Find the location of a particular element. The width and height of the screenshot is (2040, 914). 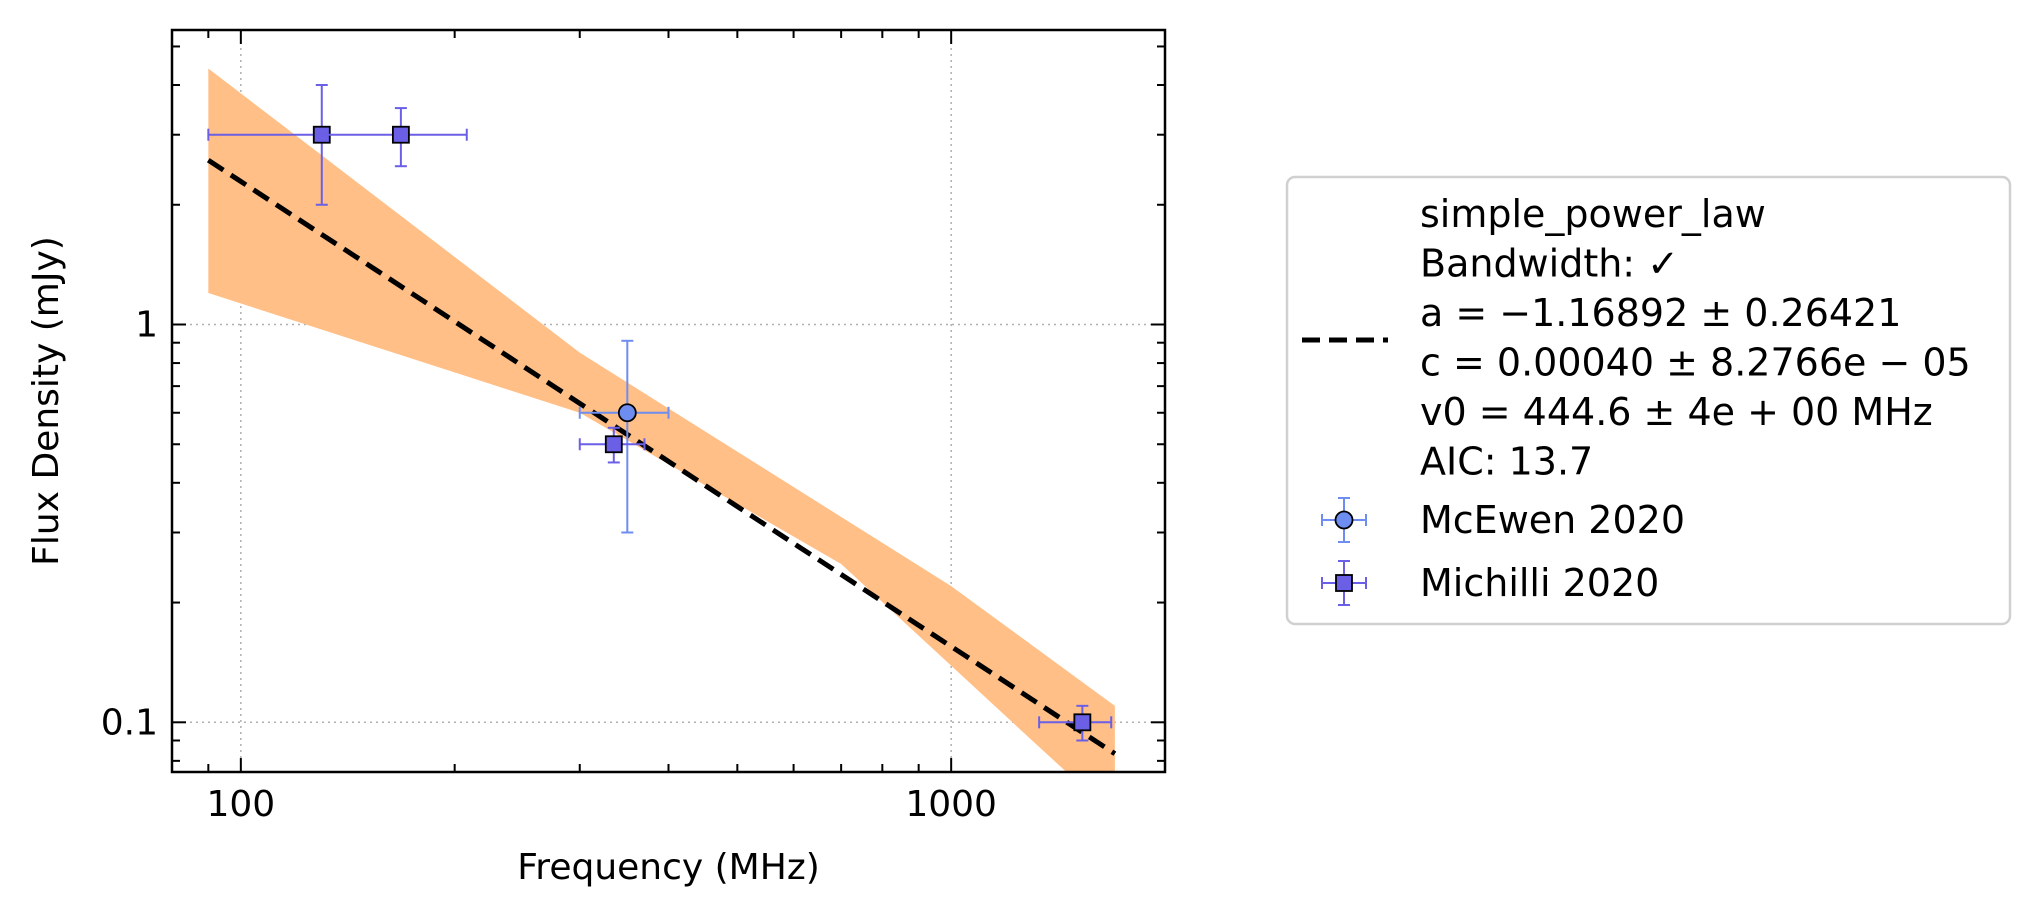

legend-michilli-label: Michilli 2020 is located at coordinates (1539, 583).